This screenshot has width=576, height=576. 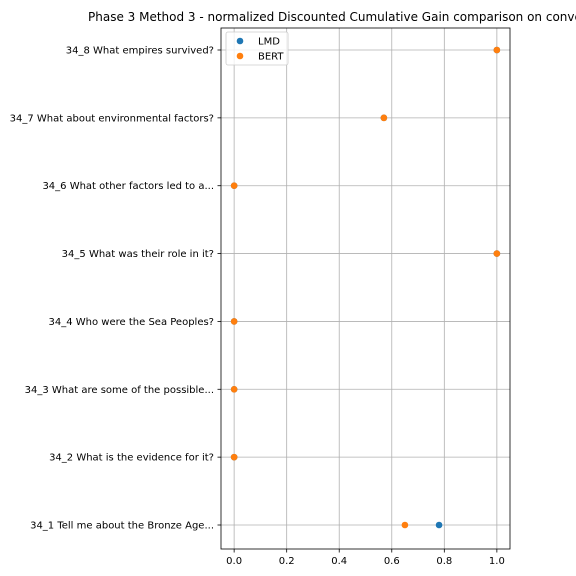 What do you see at coordinates (240, 56) in the screenshot?
I see `legend-marker-bert` at bounding box center [240, 56].